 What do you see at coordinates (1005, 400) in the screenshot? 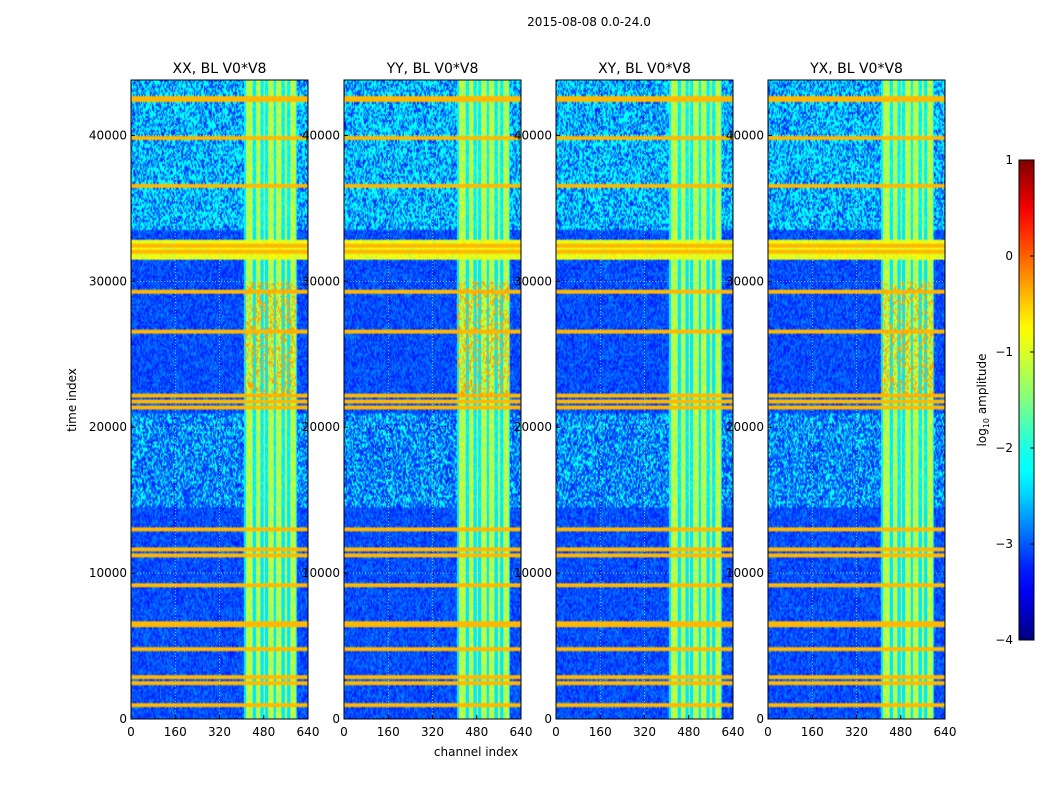
I see `colorbar: 1 0 −1 −2 −3 −4 log10 amplitude` at bounding box center [1005, 400].